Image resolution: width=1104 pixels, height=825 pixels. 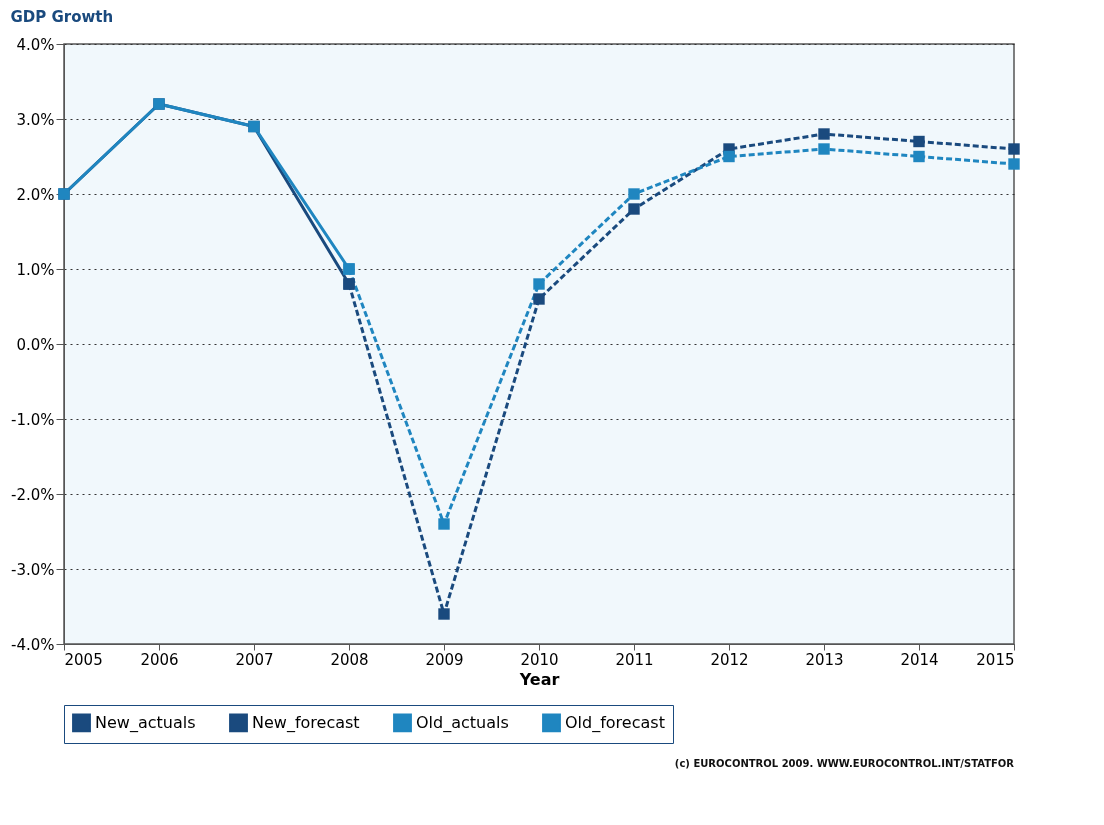 What do you see at coordinates (824, 659) in the screenshot?
I see `x-tick-label: 2013` at bounding box center [824, 659].